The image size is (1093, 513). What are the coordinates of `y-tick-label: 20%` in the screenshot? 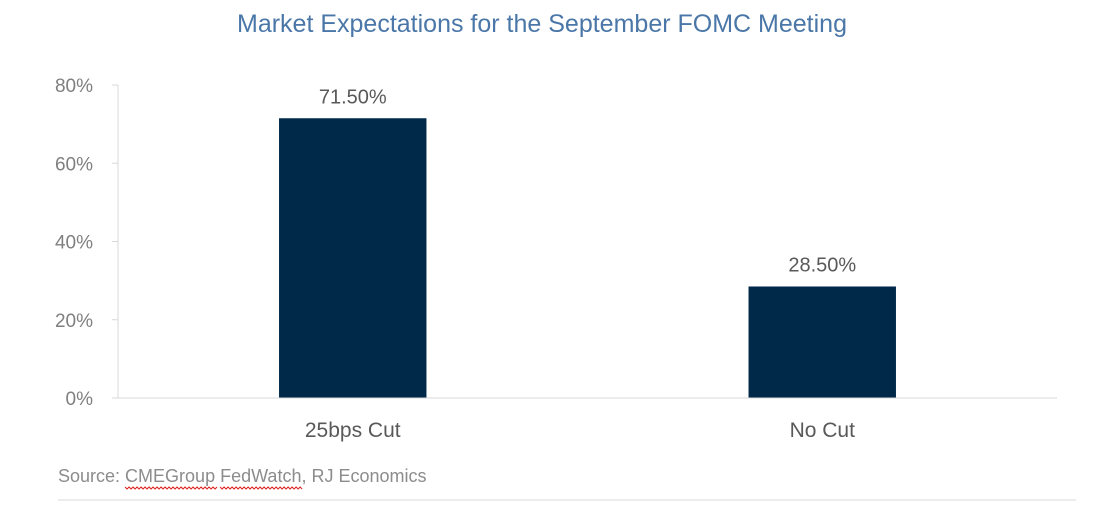 It's located at (74, 321).